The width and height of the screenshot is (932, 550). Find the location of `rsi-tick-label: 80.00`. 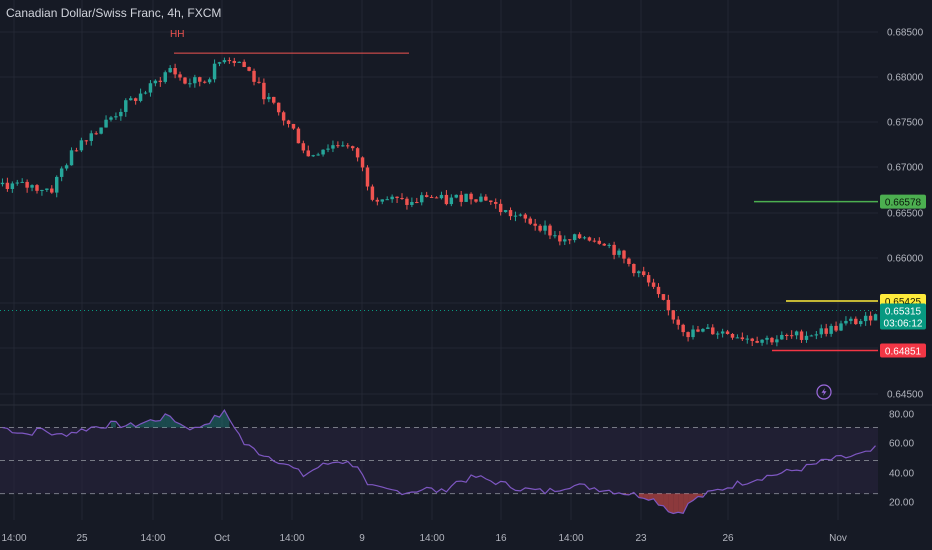

rsi-tick-label: 80.00 is located at coordinates (901, 415).